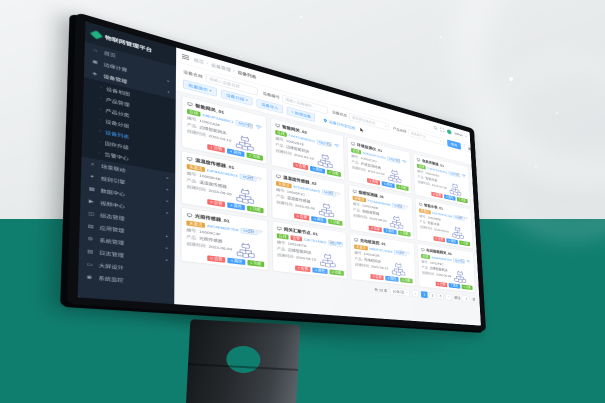  What do you see at coordinates (91, 214) in the screenshot?
I see `scada-icon: ◫` at bounding box center [91, 214].